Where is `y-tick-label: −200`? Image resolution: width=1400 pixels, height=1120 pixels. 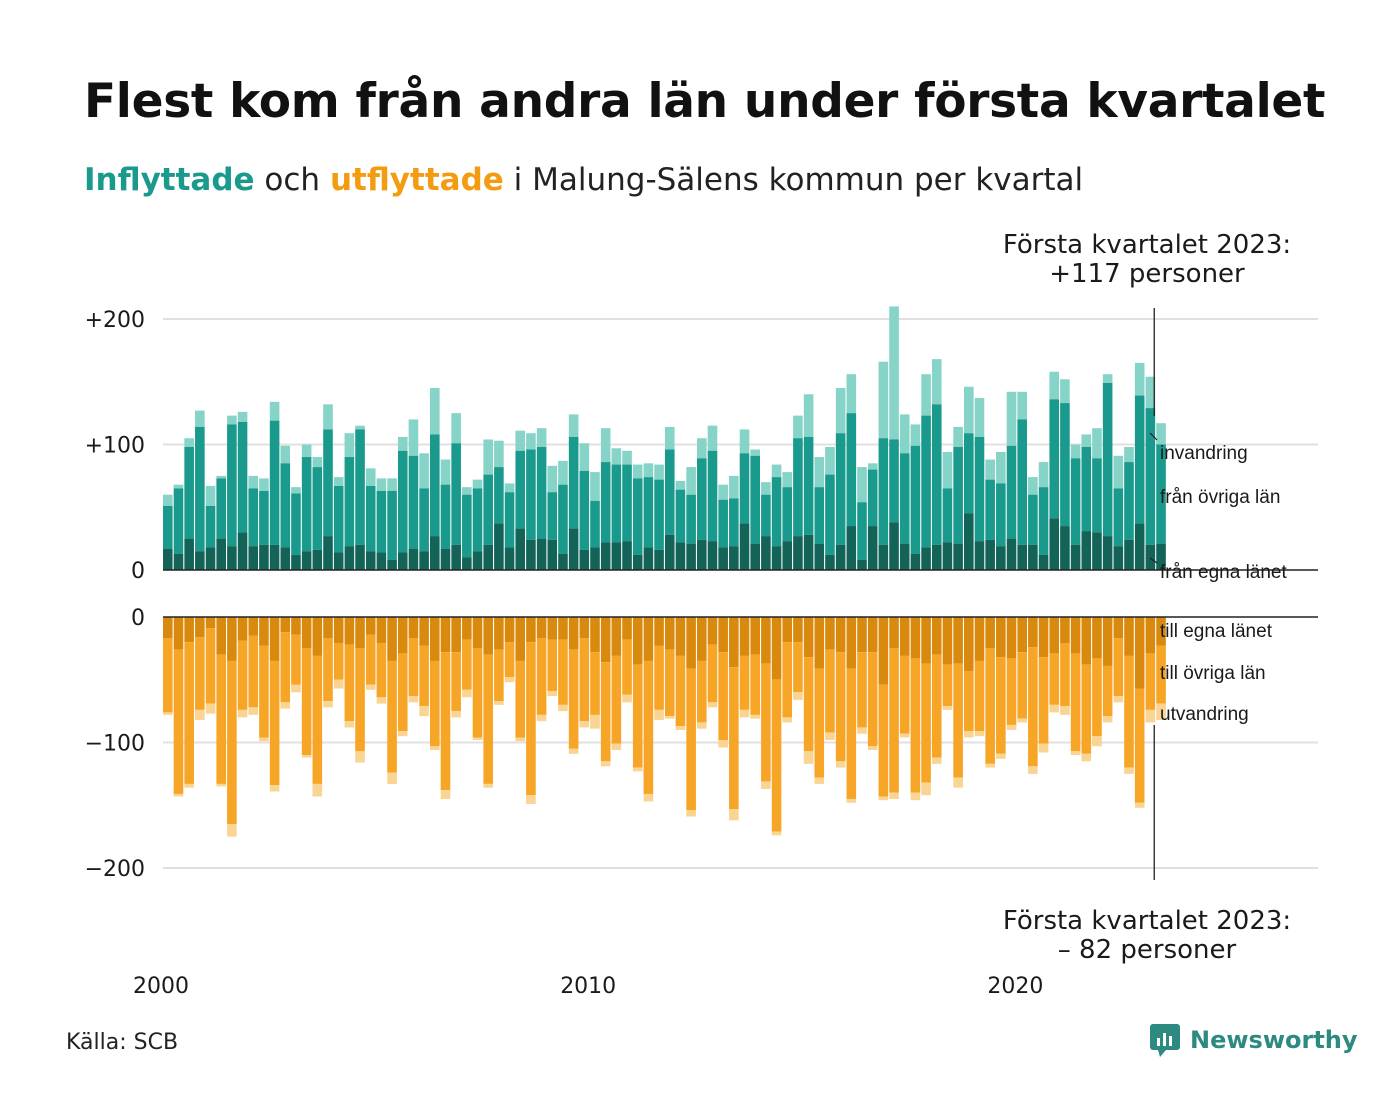 y-tick-label: −200 is located at coordinates (115, 869).